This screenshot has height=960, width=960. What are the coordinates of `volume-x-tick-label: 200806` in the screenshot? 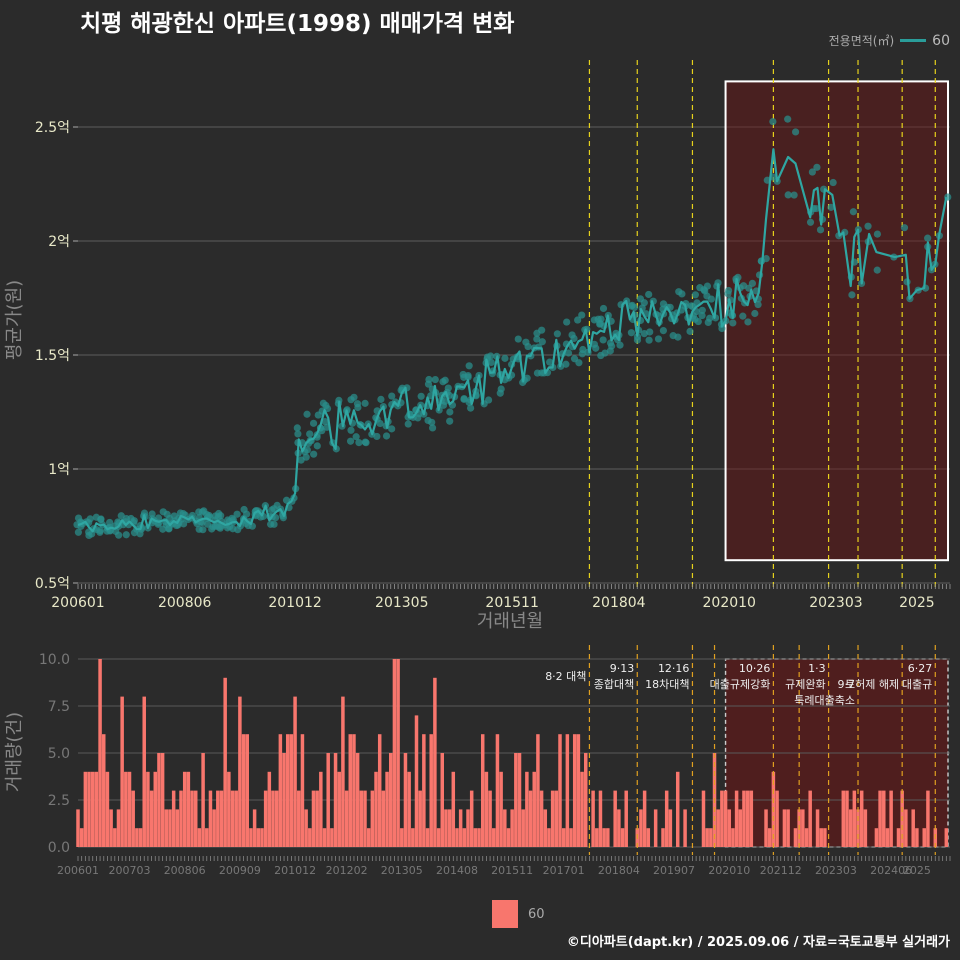 It's located at (185, 870).